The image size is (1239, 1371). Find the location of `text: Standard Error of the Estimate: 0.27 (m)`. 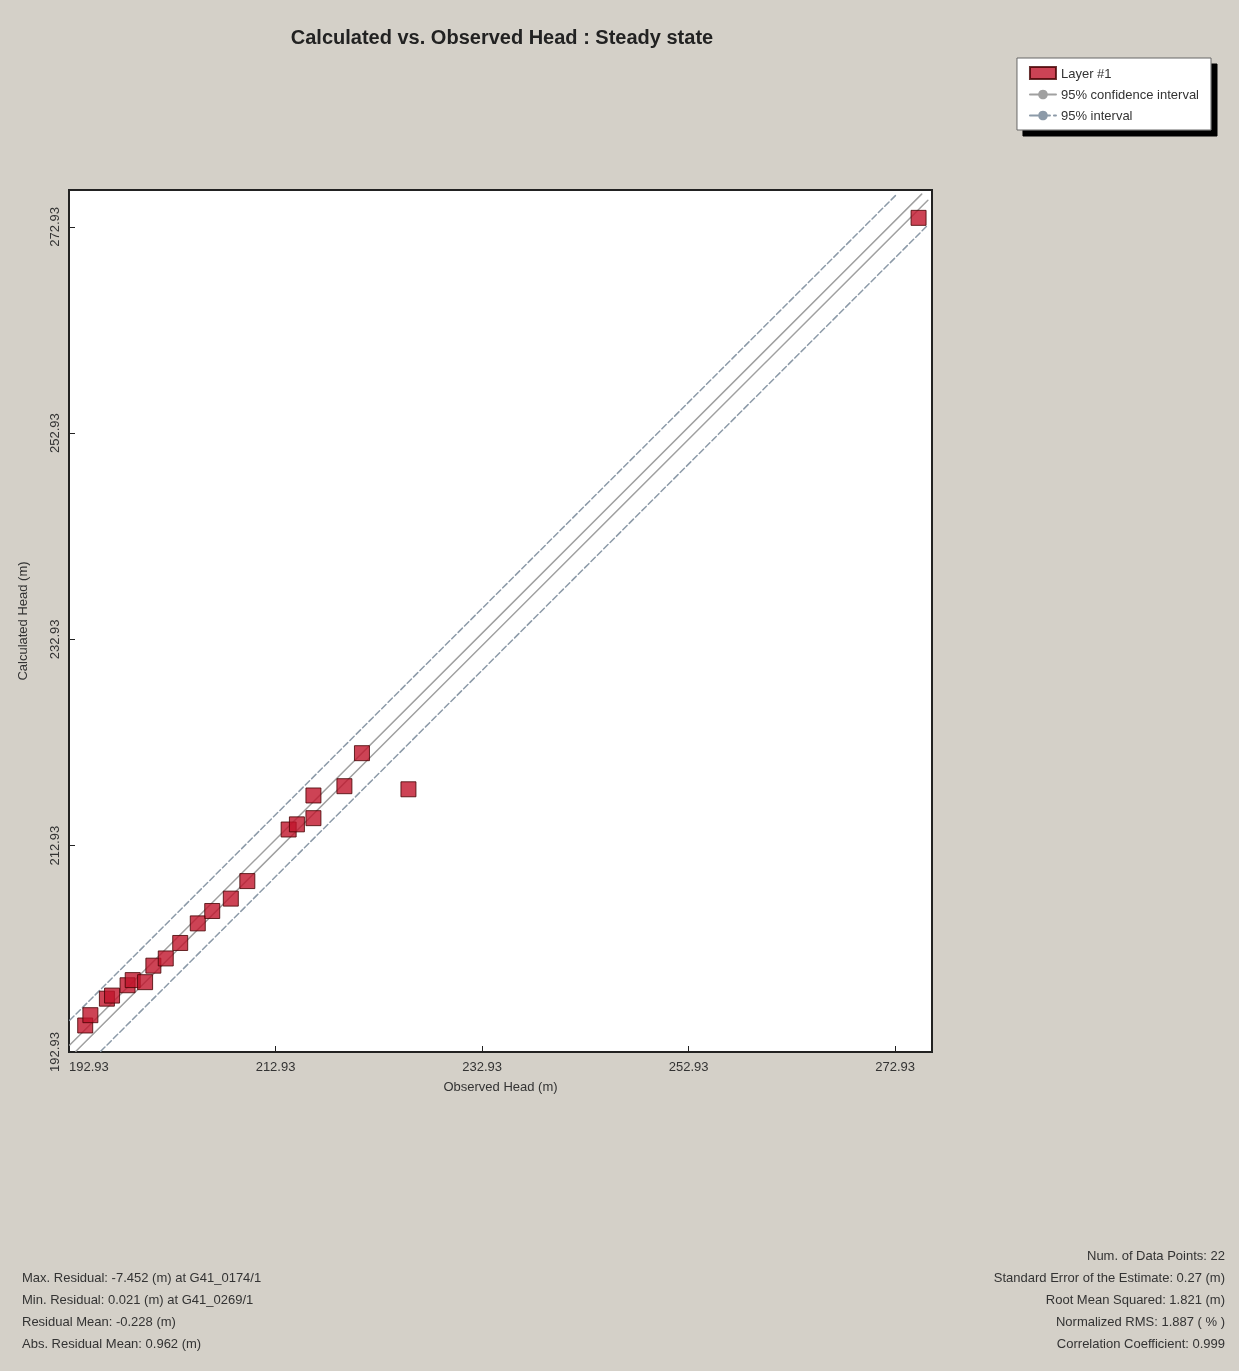

text: Standard Error of the Estimate: 0.27 (m) is located at coordinates (1109, 1277).